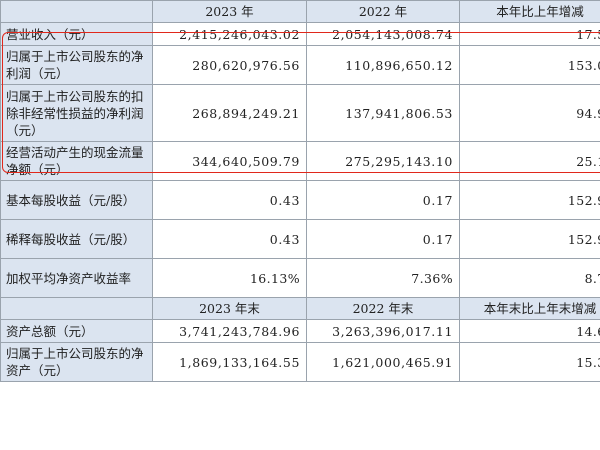 The width and height of the screenshot is (600, 450). I want to click on row-label: 归属于上市公司股东的扣除非经常性损益的净利润（元）, so click(76, 113).